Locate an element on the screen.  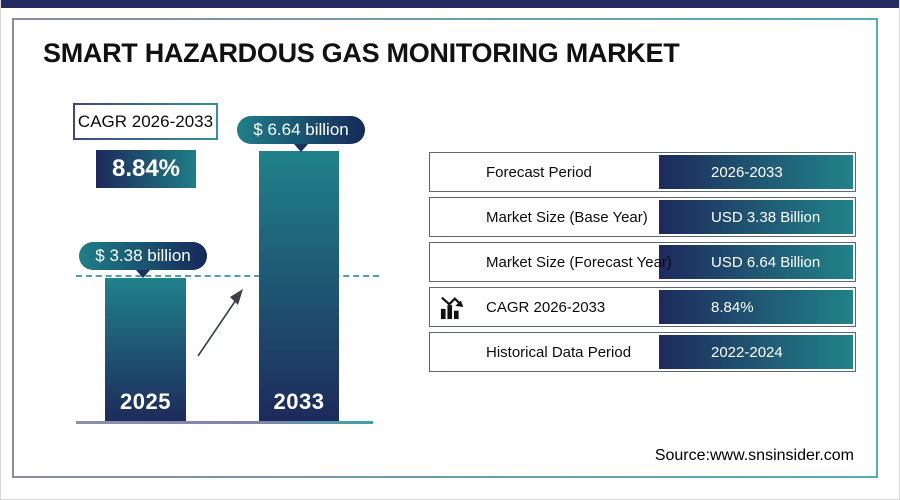
row-label: Market Size (Forecast Year) is located at coordinates (579, 262).